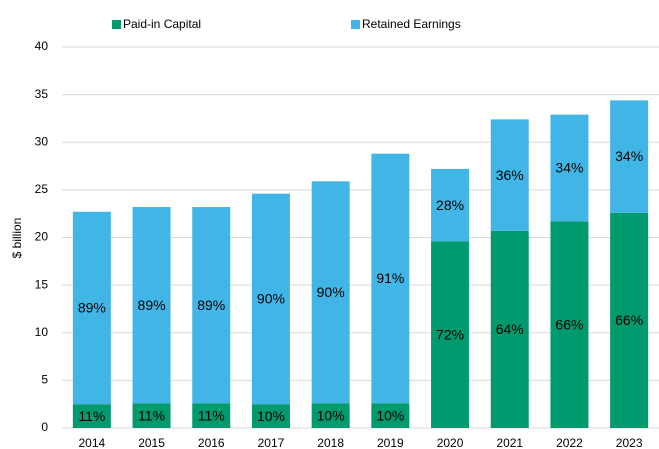 This screenshot has width=659, height=449. I want to click on percent-label: 36%, so click(510, 175).